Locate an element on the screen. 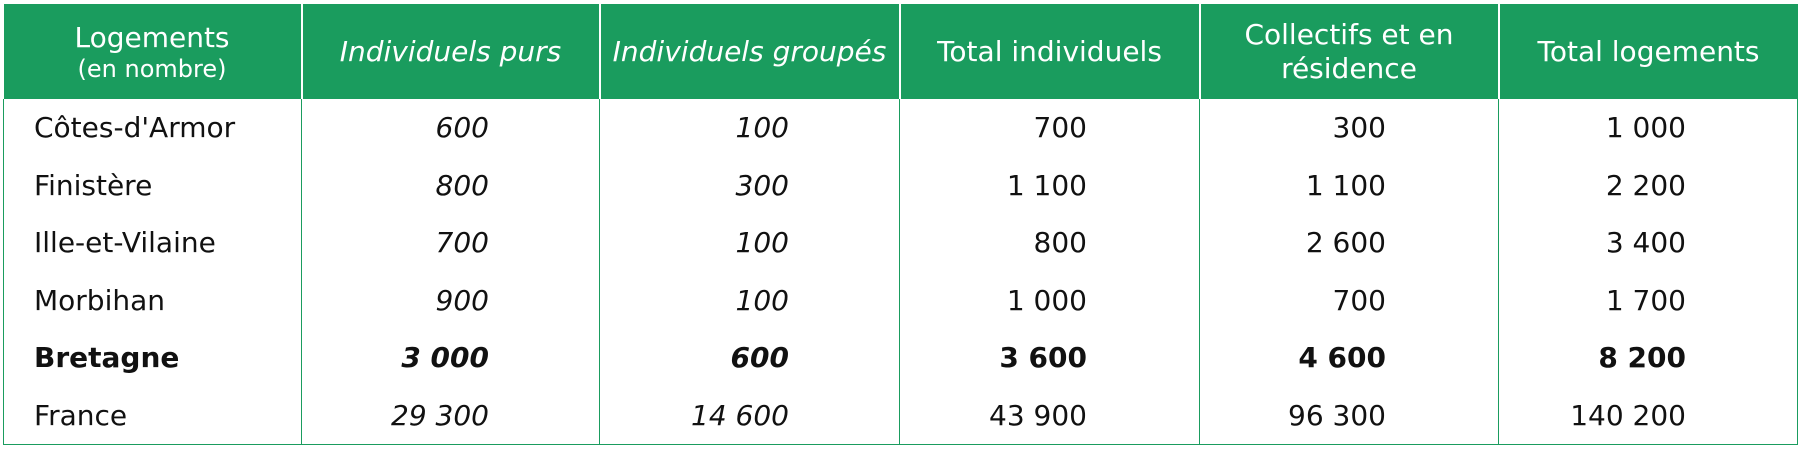 Image resolution: width=1802 pixels, height=452 pixels. header-total-individuels: Total individuels is located at coordinates (1049, 51).